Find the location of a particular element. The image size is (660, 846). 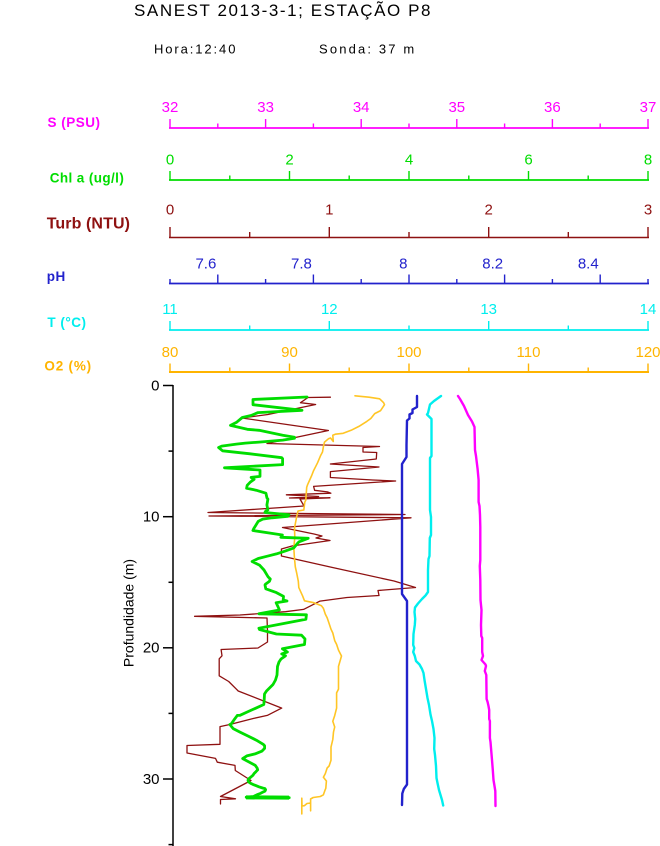

svg-text: 37 is located at coordinates (648, 107).